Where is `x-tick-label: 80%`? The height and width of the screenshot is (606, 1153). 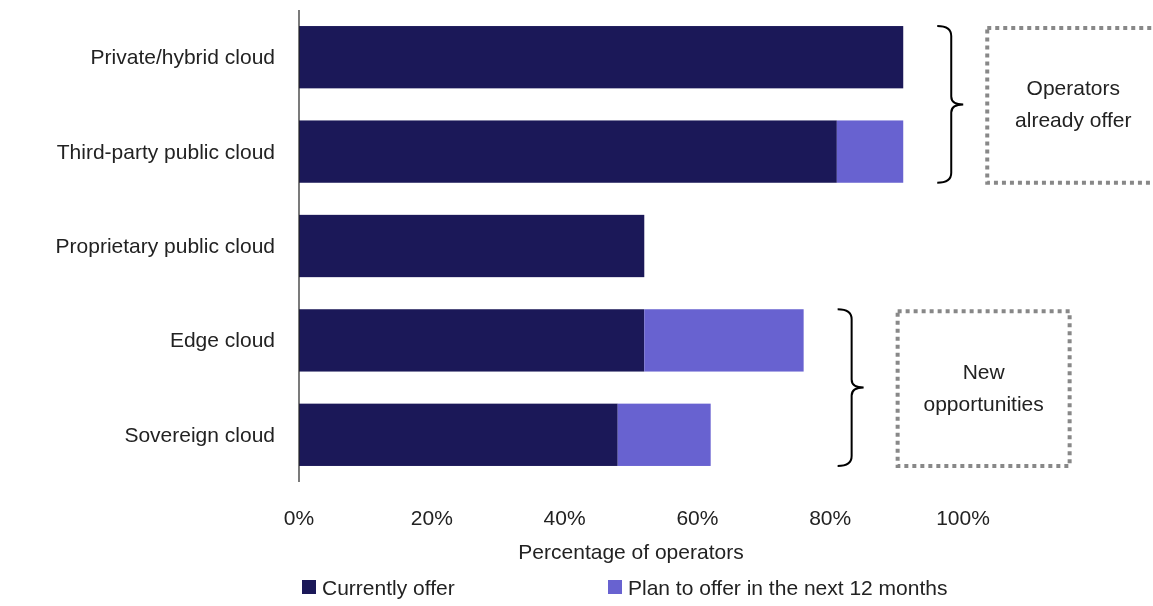 x-tick-label: 80% is located at coordinates (830, 517).